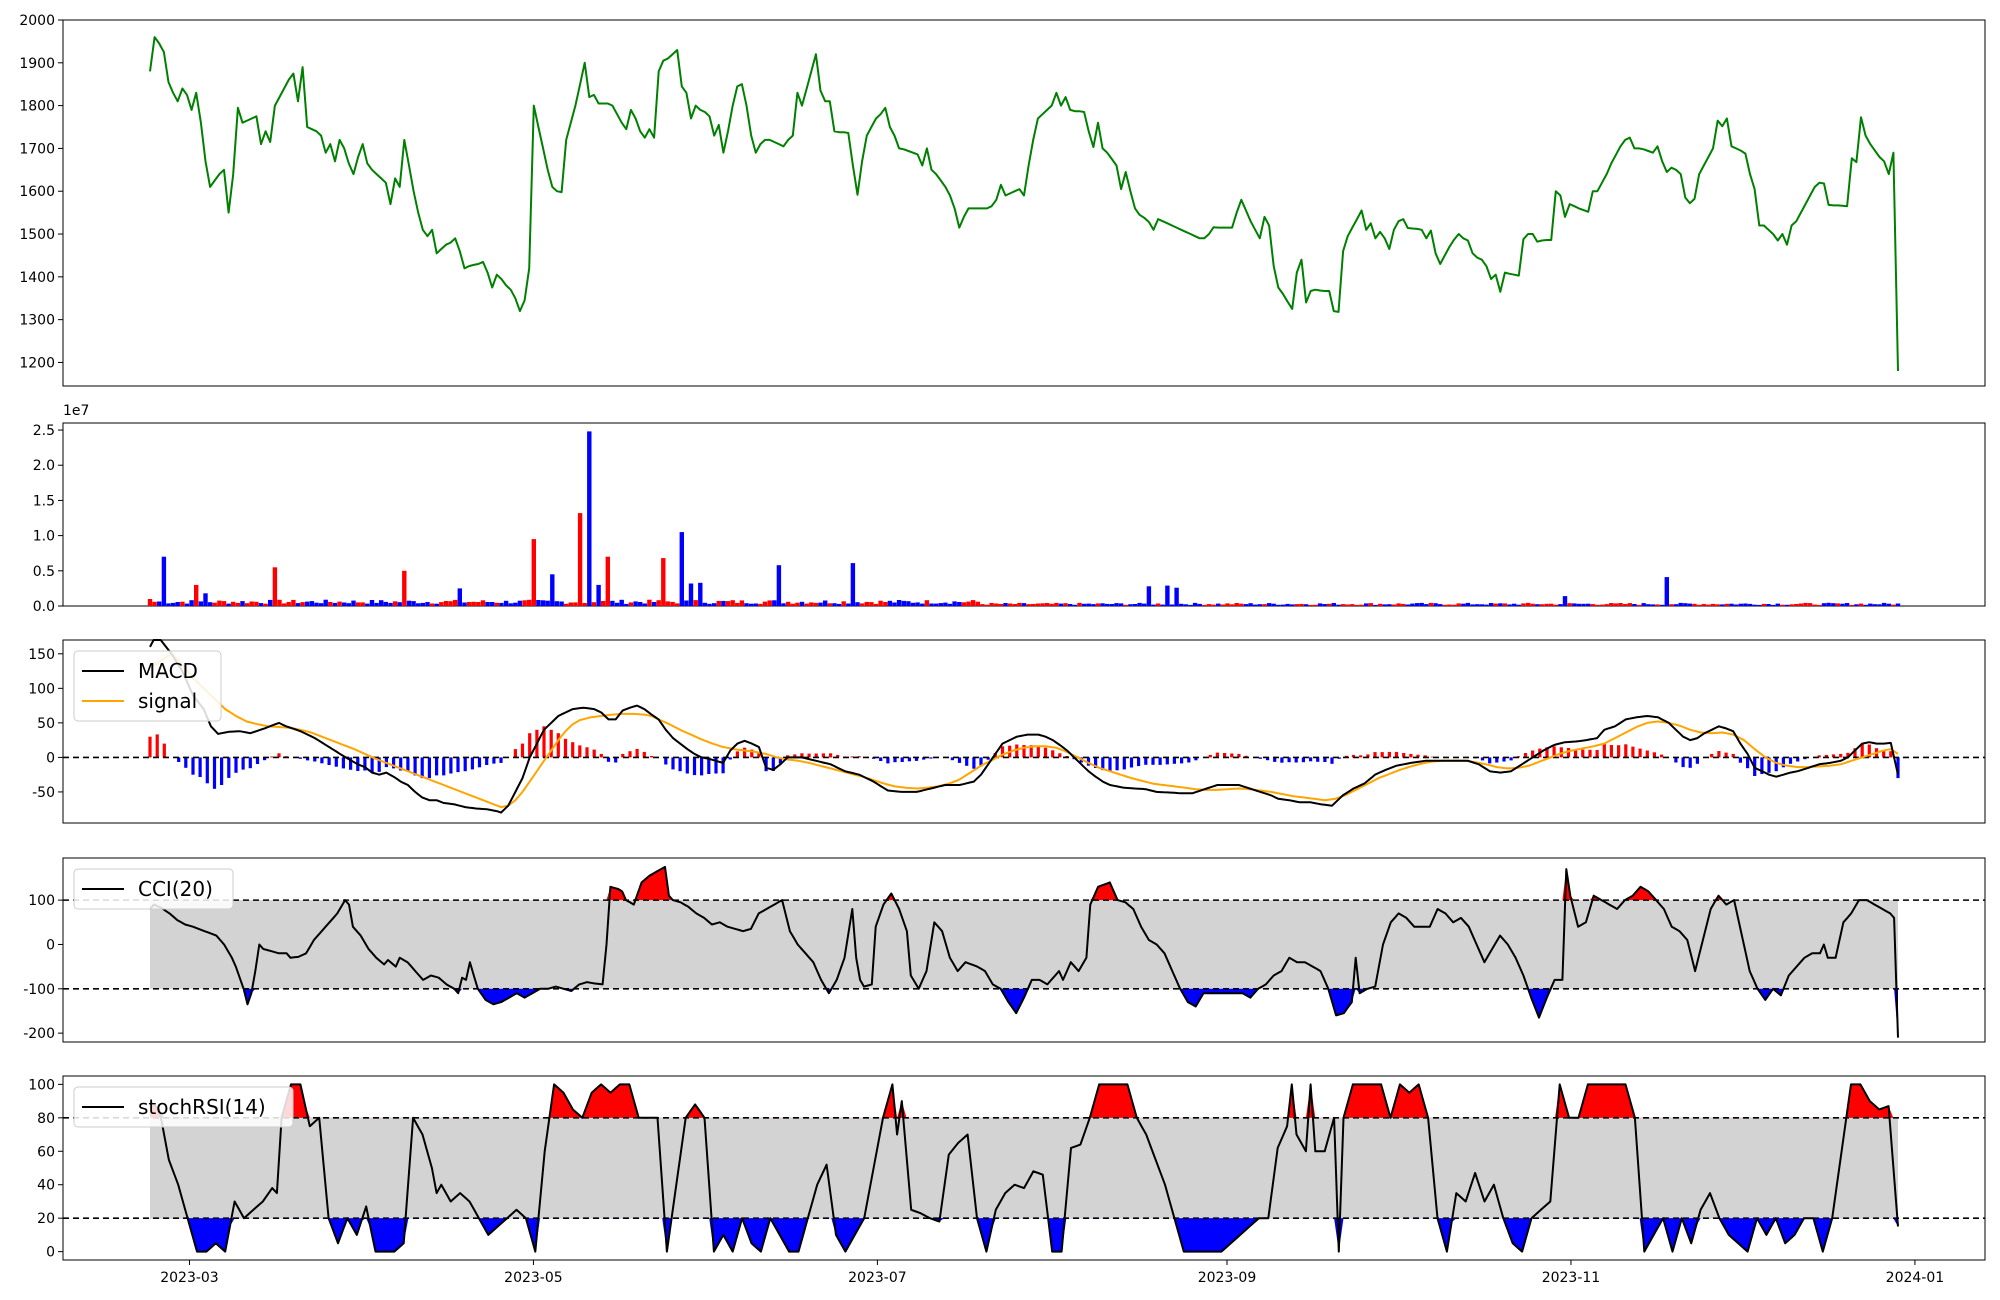 The width and height of the screenshot is (2000, 1300). I want to click on stochrsi-panel-frame, so click(1024, 1168).